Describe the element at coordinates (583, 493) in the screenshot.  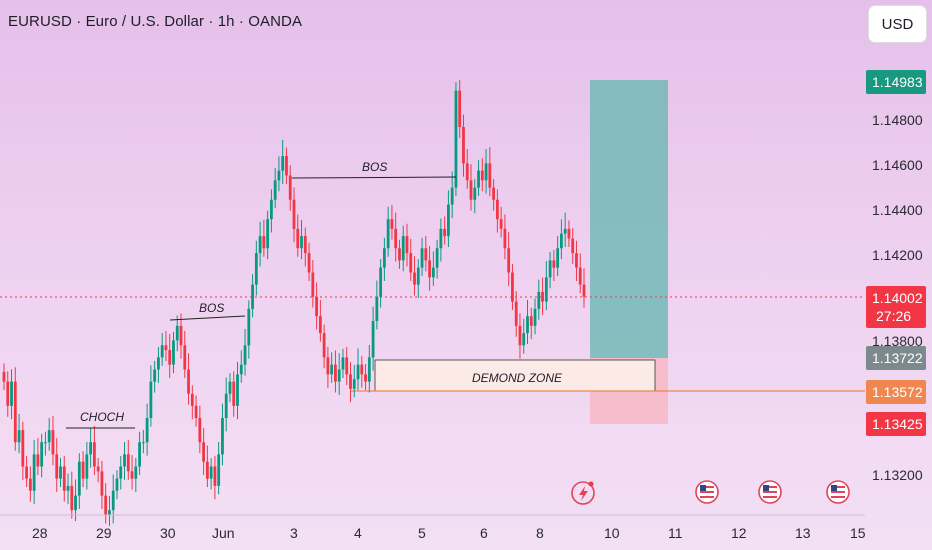
I see `flash-event-icon` at that location.